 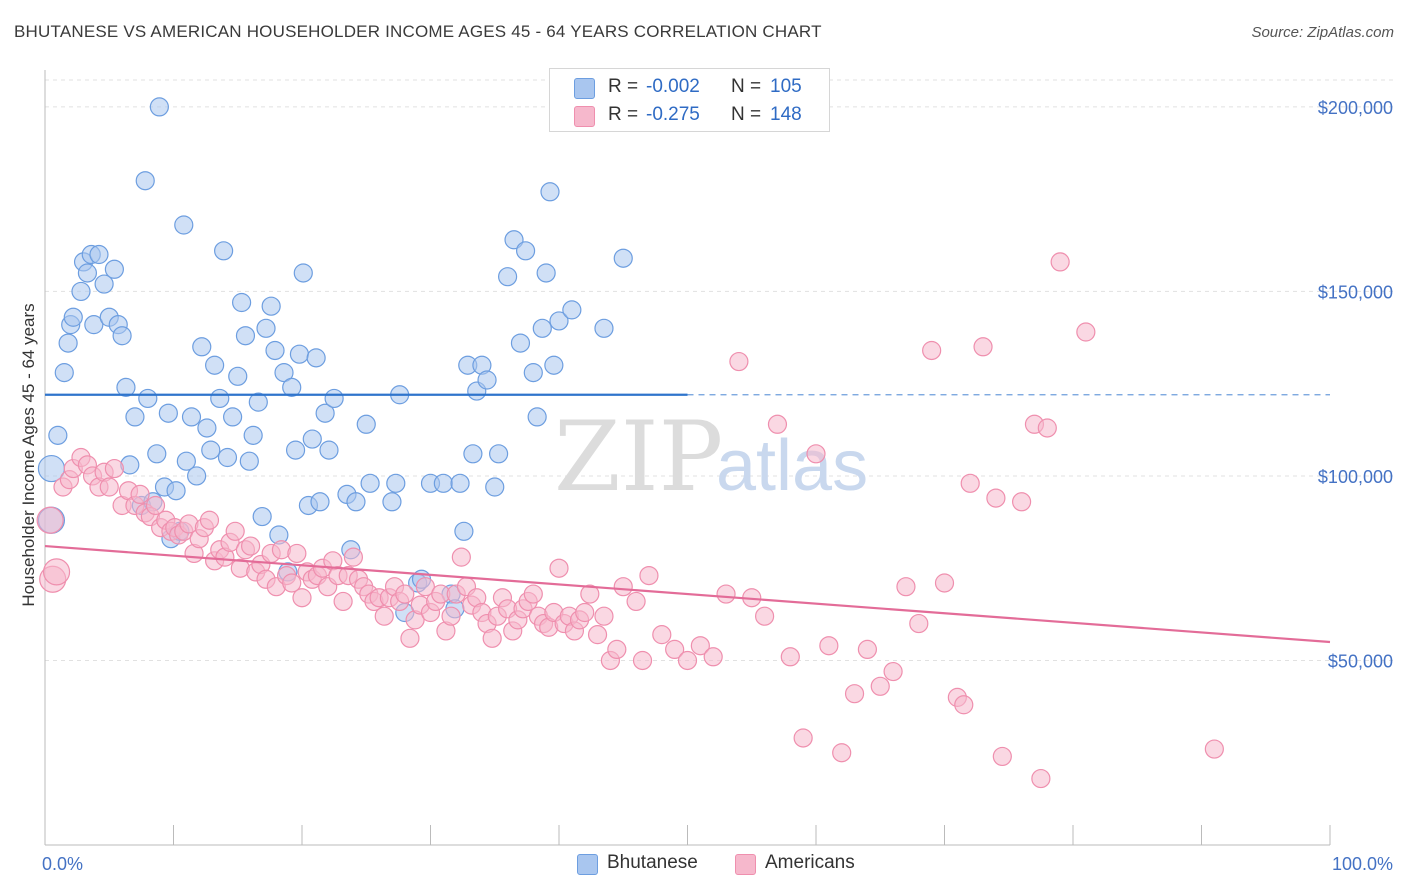 What do you see at coordinates (673, 86) in the screenshot?
I see `r-value: -0.002` at bounding box center [673, 86].